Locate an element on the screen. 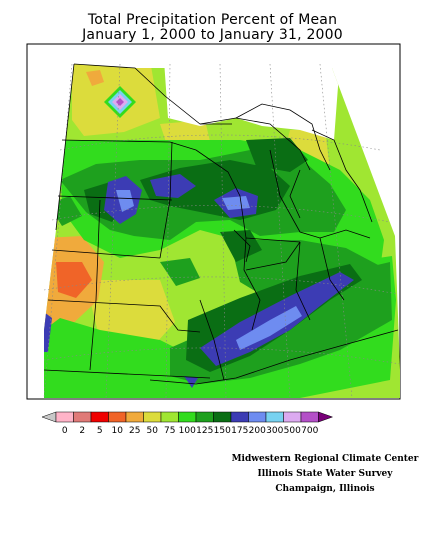 The height and width of the screenshot is (550, 425). credit-location: Champaign, Illinois is located at coordinates (325, 489).